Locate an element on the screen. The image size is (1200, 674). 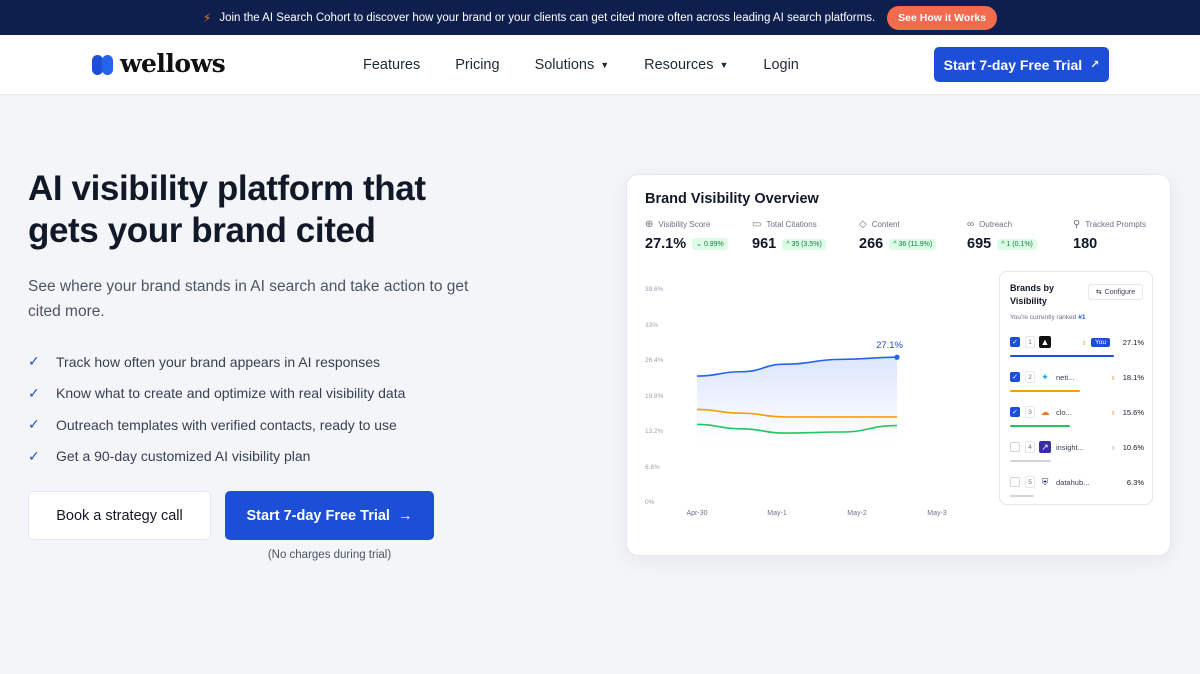
stat-label: Tracked Prompts is located at coordinates (1115, 224).